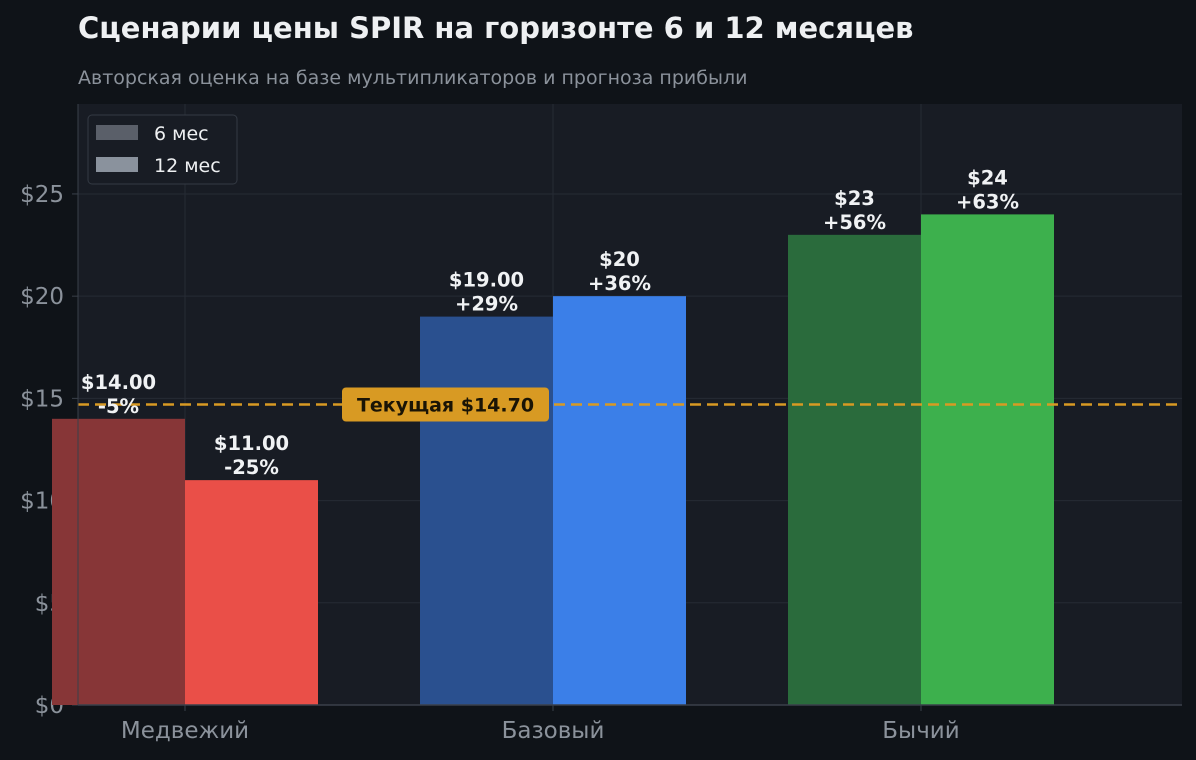 This screenshot has height=760, width=1196. Describe the element at coordinates (251, 467) in the screenshot. I see `bar-change-label: -25%` at that location.